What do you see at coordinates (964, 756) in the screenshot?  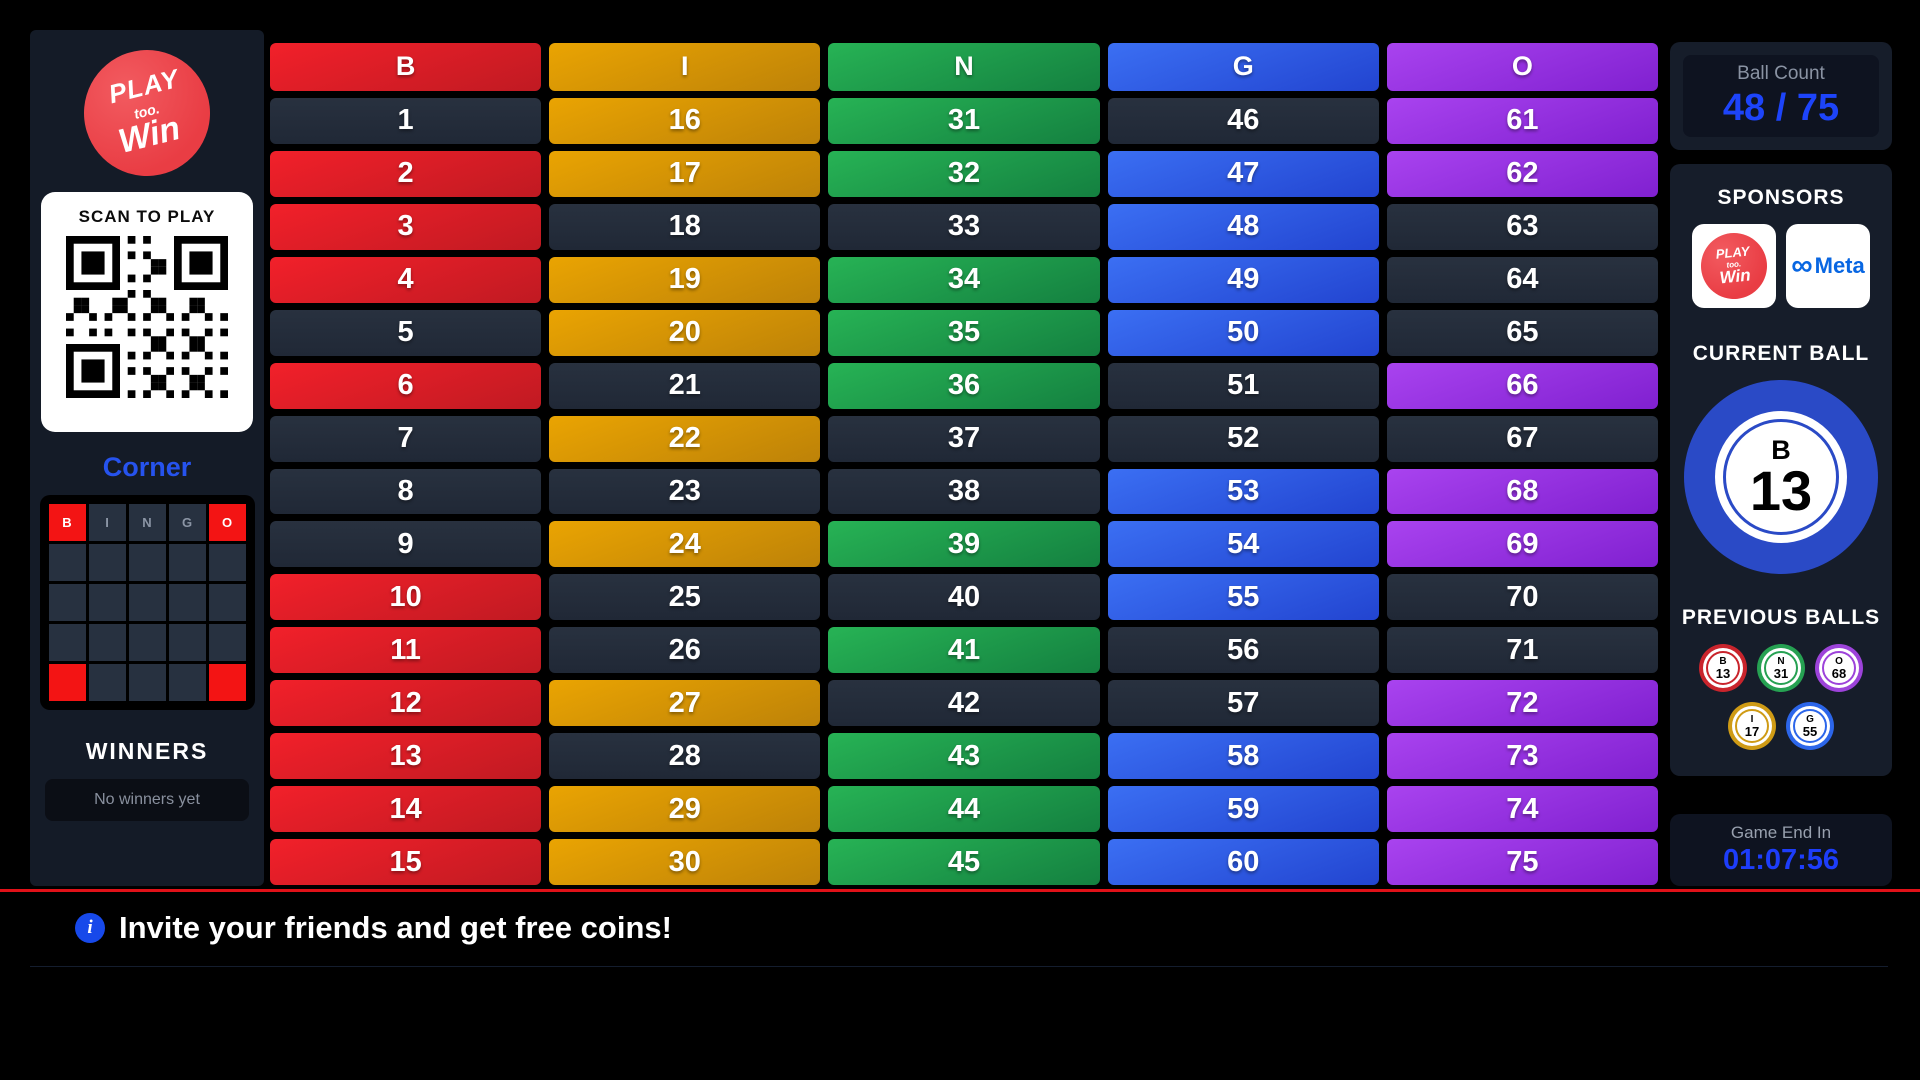 I see `bingo-cell-43: 43` at bounding box center [964, 756].